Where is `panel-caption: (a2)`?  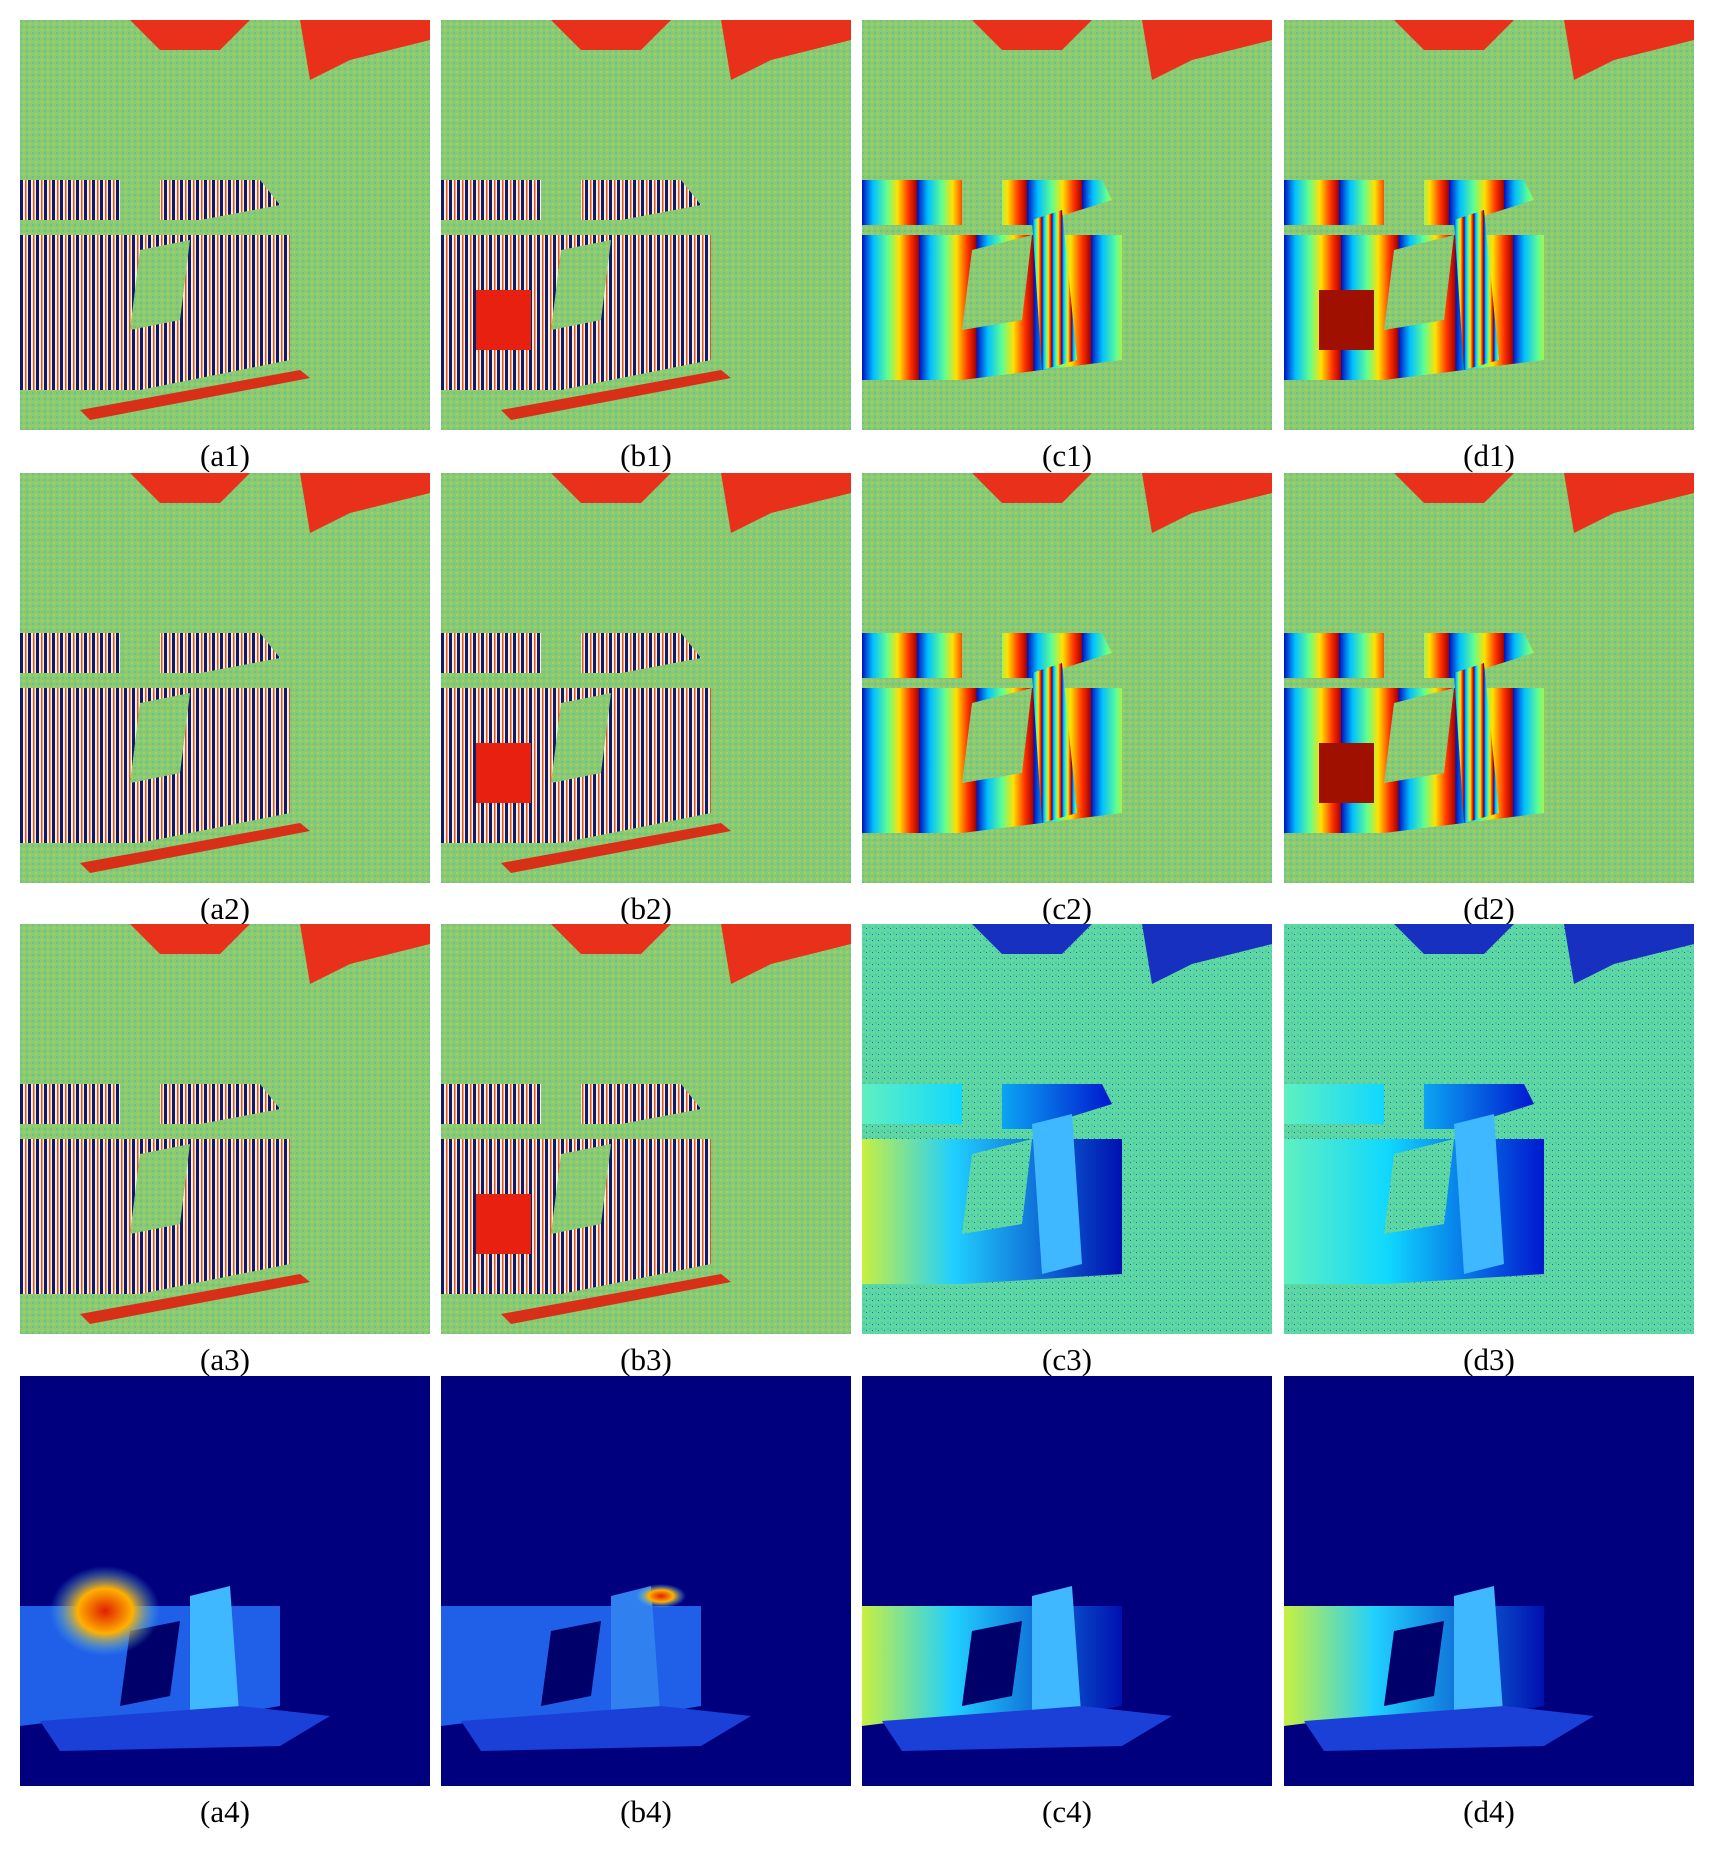
panel-caption: (a2) is located at coordinates (225, 908).